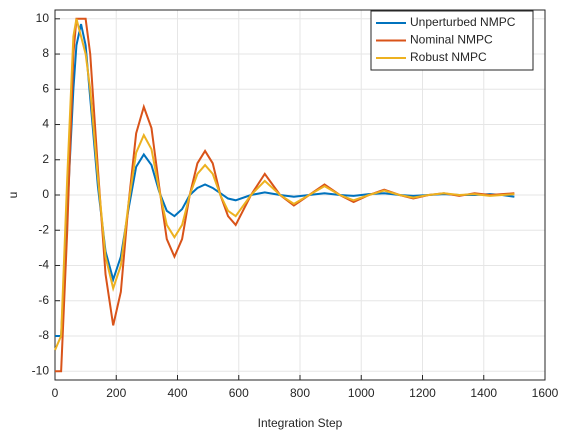 The image size is (563, 443). What do you see at coordinates (55, 393) in the screenshot?
I see `x-tick-label: 0` at bounding box center [55, 393].